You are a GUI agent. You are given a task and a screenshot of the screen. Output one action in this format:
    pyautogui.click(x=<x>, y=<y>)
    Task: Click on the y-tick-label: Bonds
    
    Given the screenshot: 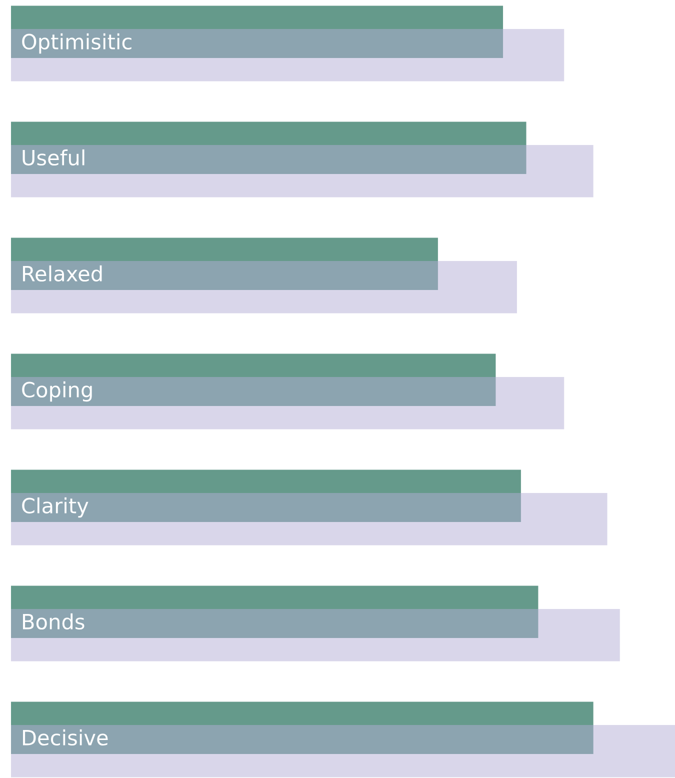 What is the action you would take?
    pyautogui.click(x=53, y=621)
    